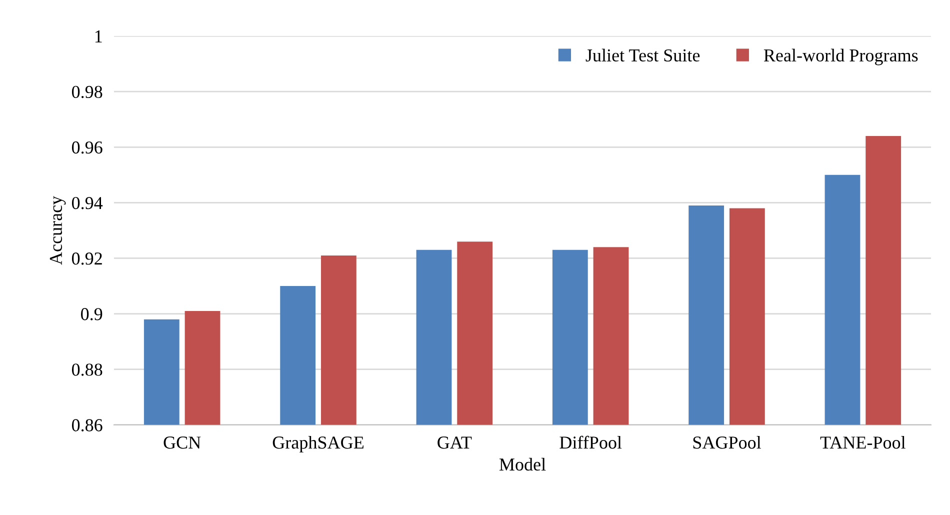 This screenshot has width=950, height=515. What do you see at coordinates (87, 203) in the screenshot?
I see `y-tick-label: 0.94` at bounding box center [87, 203].